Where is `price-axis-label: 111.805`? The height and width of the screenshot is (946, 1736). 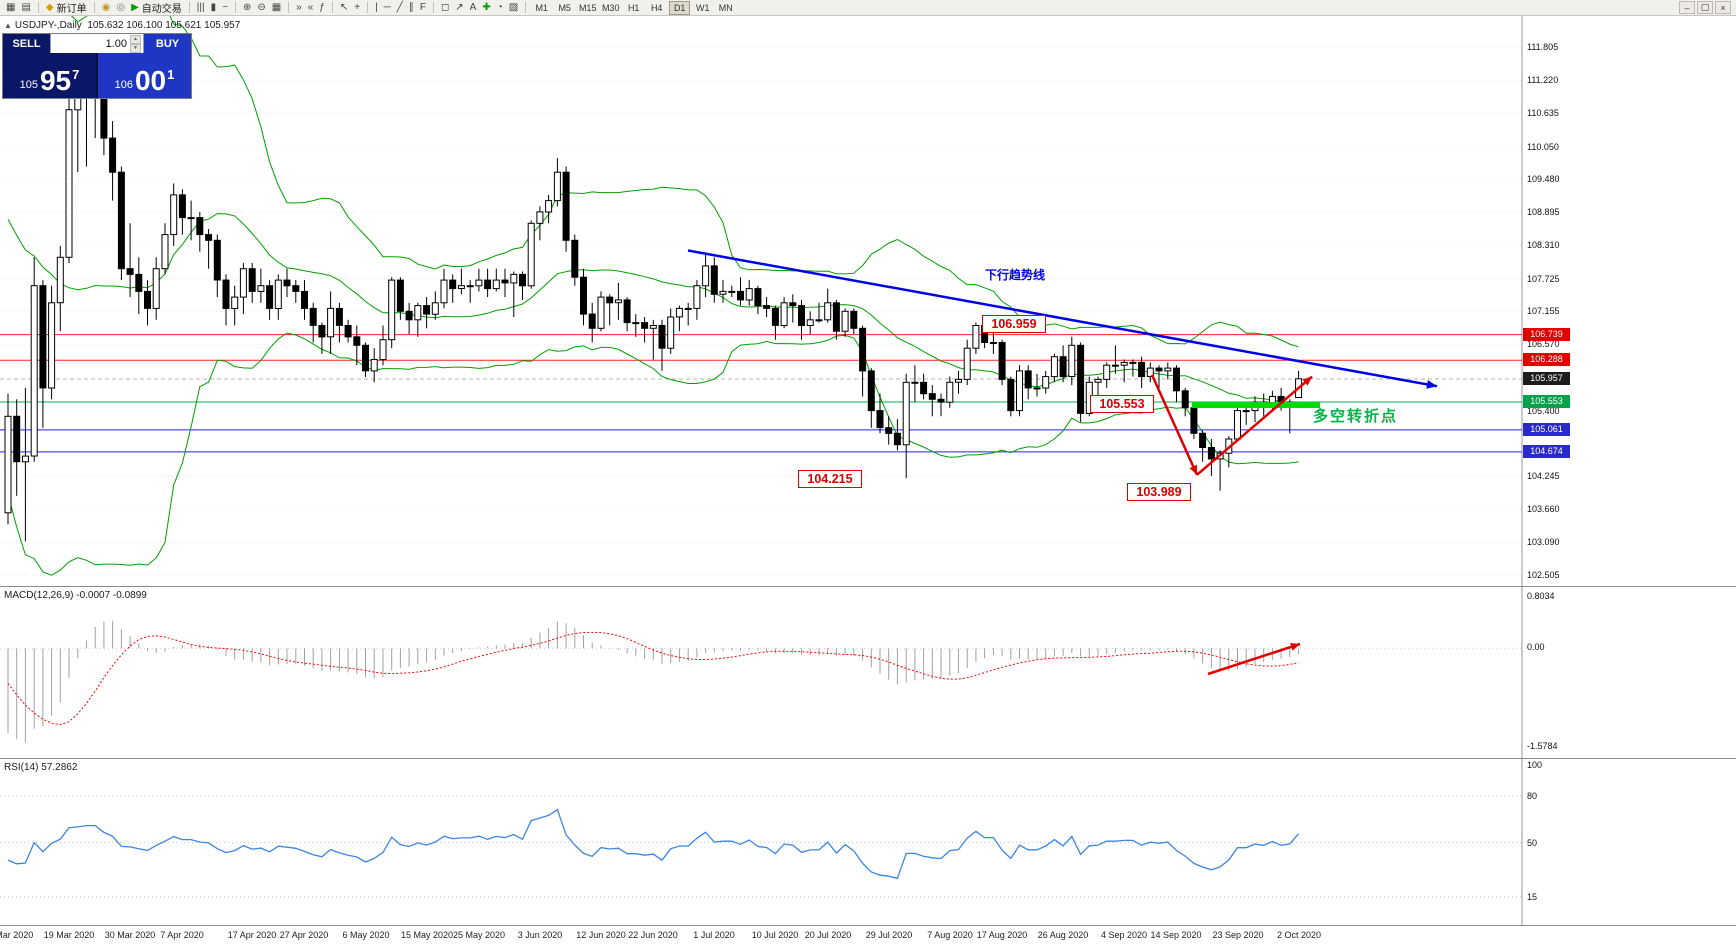
price-axis-label: 111.805 is located at coordinates (1543, 47).